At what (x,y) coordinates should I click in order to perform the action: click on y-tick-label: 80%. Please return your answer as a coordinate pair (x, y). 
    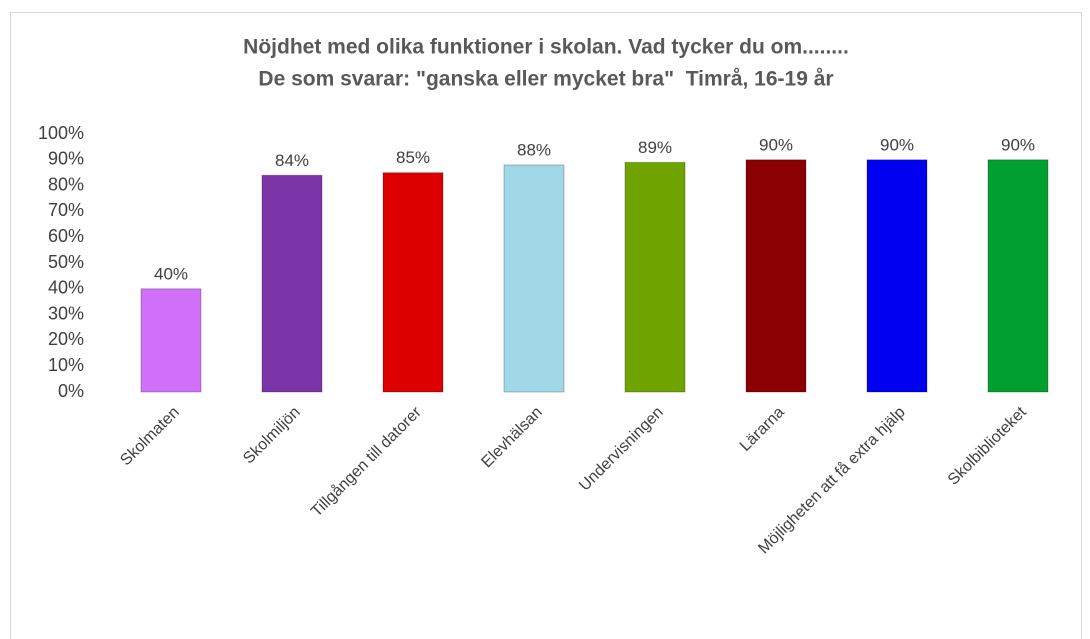
    Looking at the image, I should click on (66, 184).